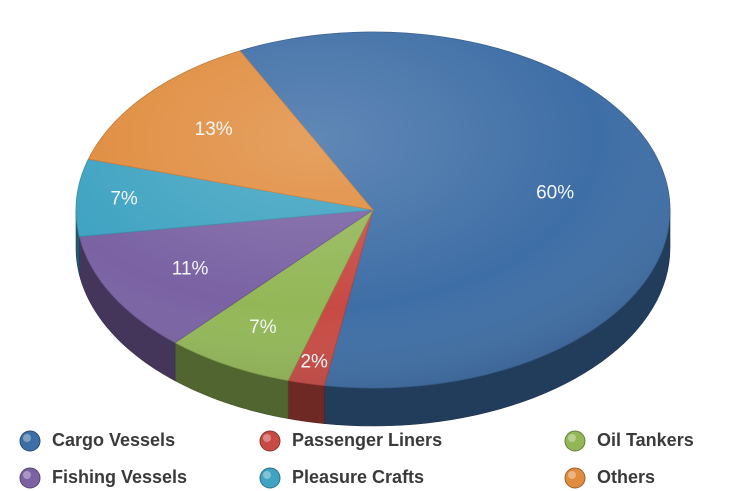  Describe the element at coordinates (626, 477) in the screenshot. I see `legend-label: Others` at that location.